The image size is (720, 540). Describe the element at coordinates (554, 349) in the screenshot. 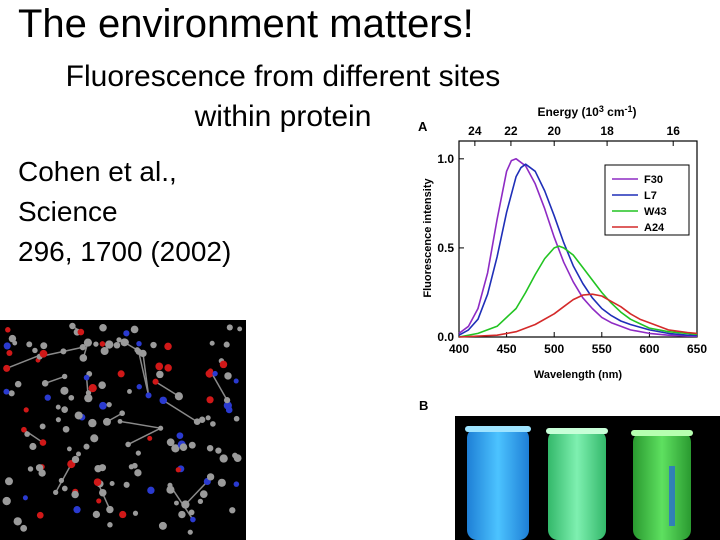

I see `x-tick-label: 500` at that location.